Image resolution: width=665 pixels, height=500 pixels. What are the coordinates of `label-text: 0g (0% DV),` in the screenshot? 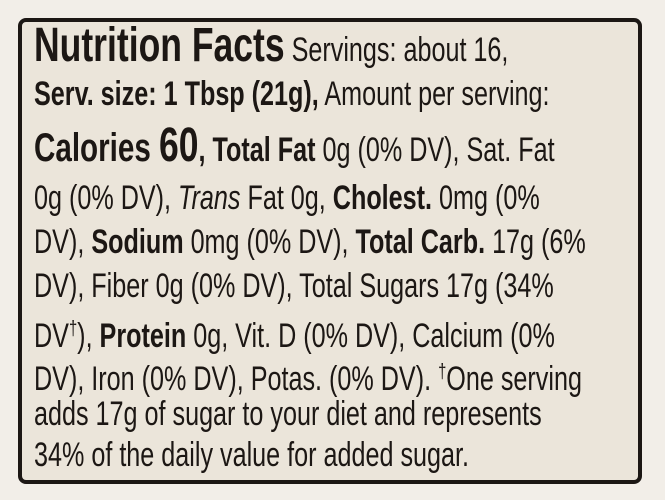 It's located at (106, 198).